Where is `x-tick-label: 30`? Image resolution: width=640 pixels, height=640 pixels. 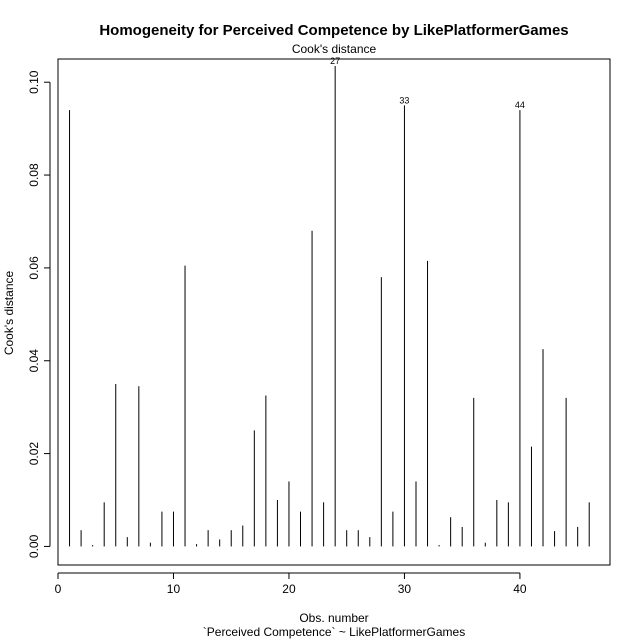 x-tick-label: 30 is located at coordinates (405, 589).